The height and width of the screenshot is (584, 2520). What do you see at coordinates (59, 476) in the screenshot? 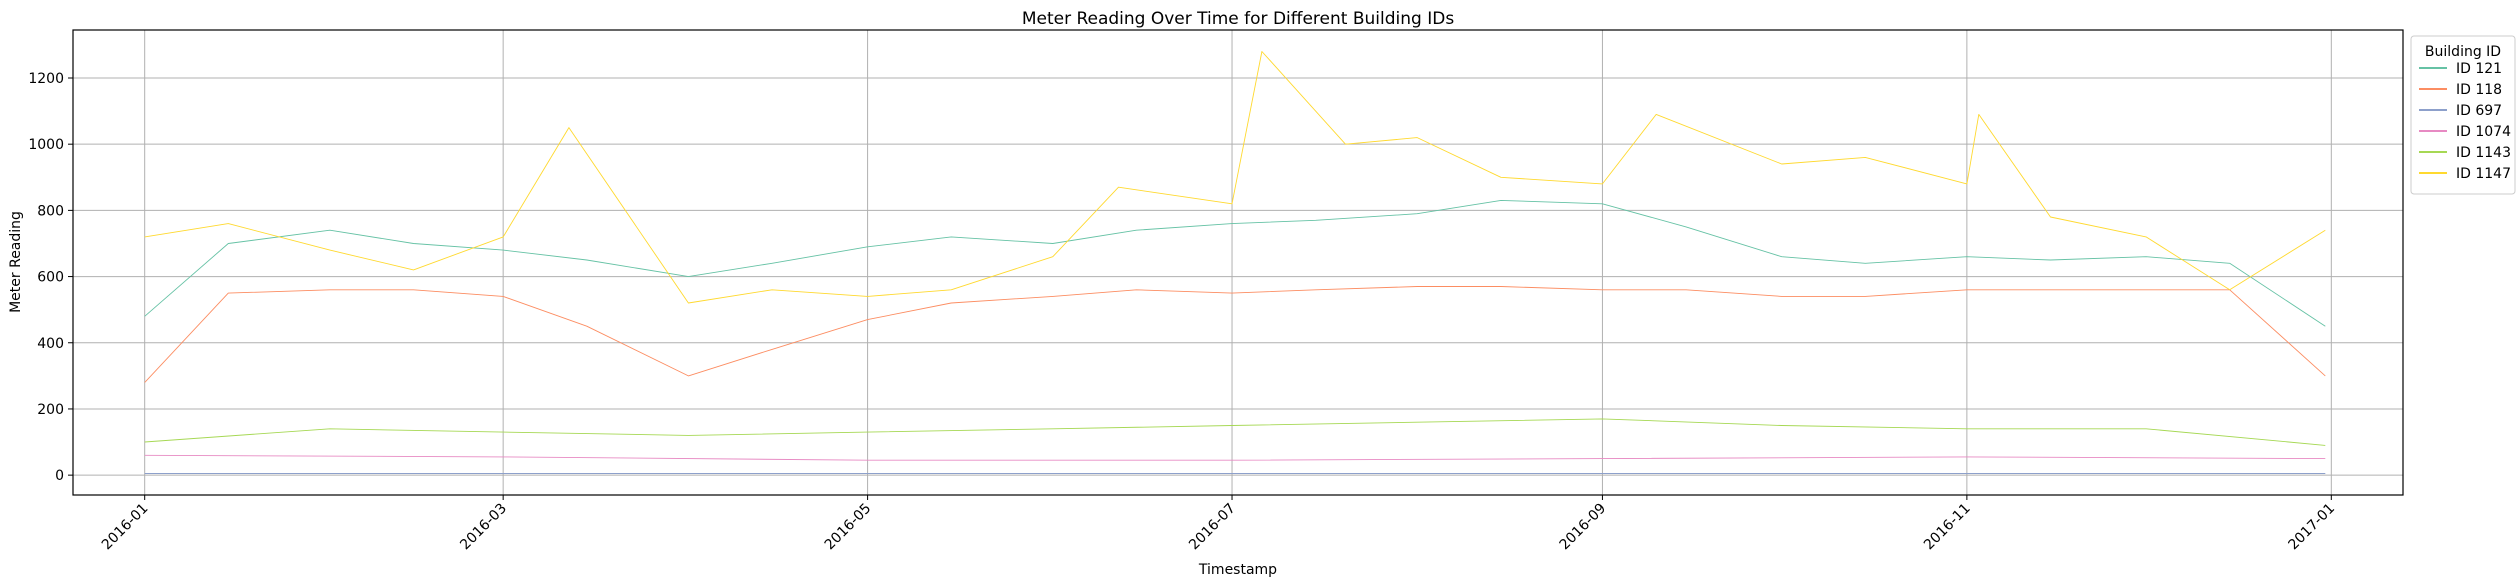
I see `y-tick-label: 0` at bounding box center [59, 476].